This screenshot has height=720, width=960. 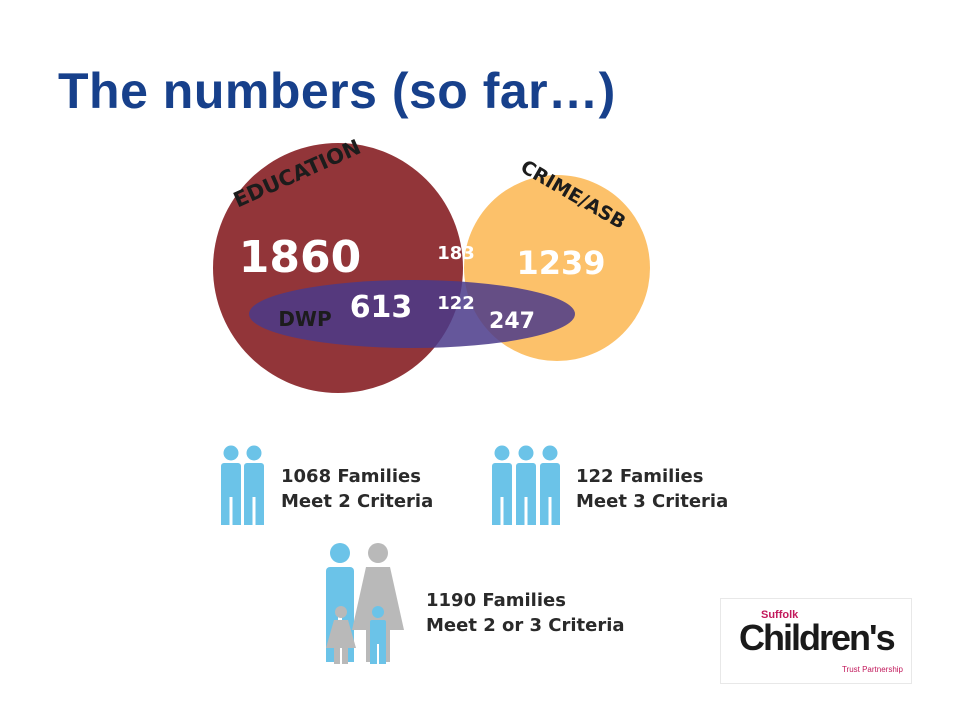 What do you see at coordinates (652, 501) in the screenshot?
I see `stat-2-line2: Meet 3 Criteria` at bounding box center [652, 501].